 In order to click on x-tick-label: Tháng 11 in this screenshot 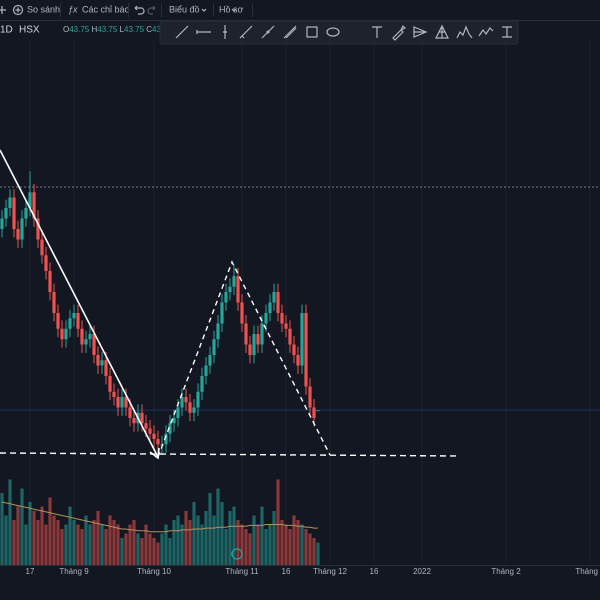, I will do `click(242, 571)`.